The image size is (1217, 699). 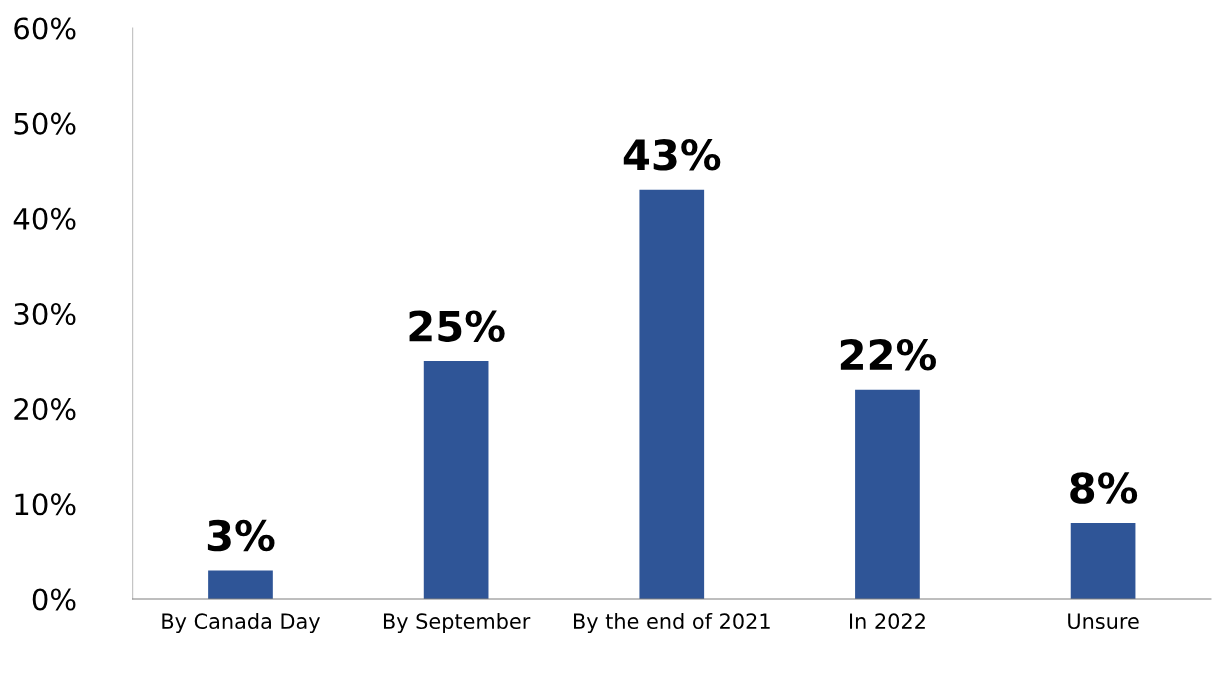 What do you see at coordinates (45, 123) in the screenshot?
I see `y-tick-label: 50%` at bounding box center [45, 123].